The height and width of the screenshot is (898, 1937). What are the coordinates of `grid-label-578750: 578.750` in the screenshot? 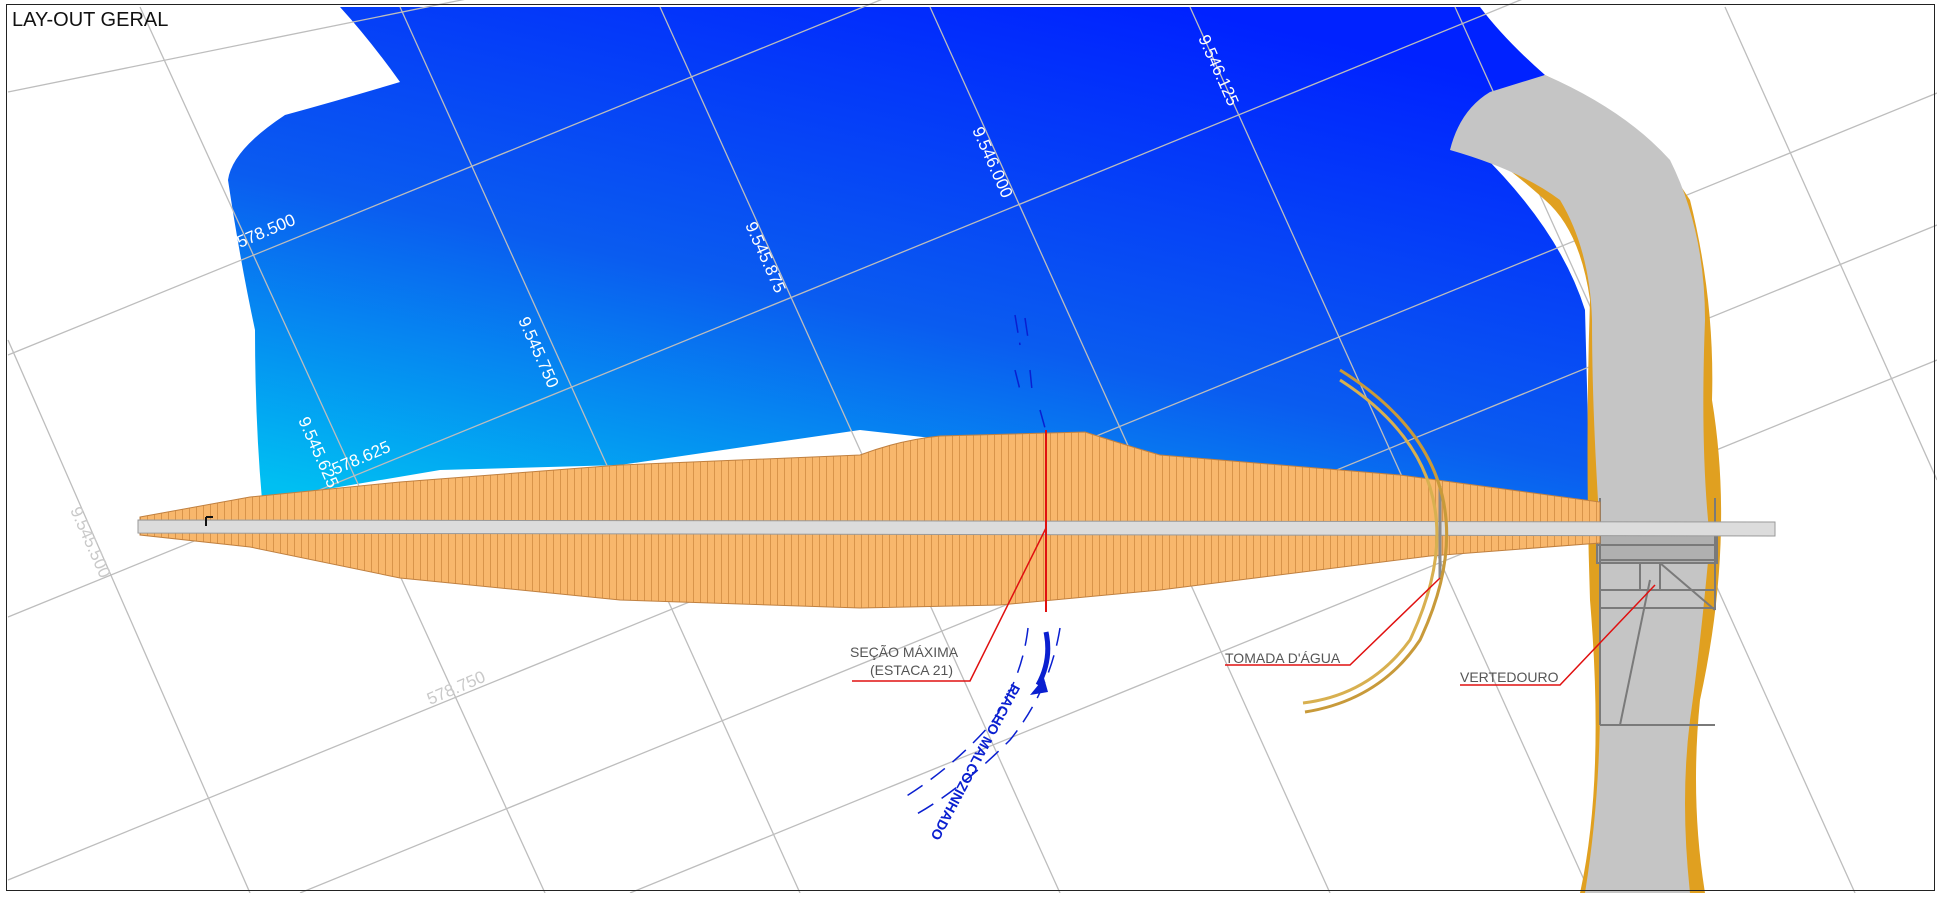 It's located at (456, 688).